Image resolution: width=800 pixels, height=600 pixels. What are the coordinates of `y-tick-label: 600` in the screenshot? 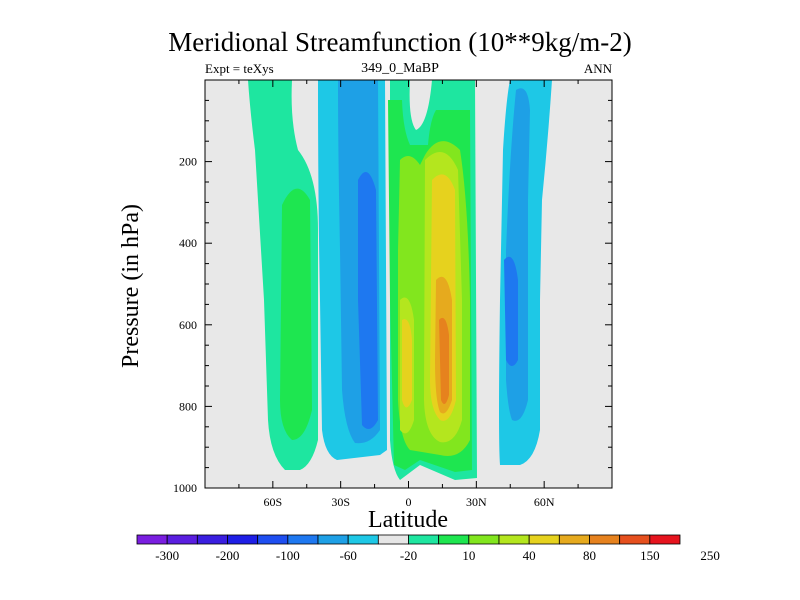 It's located at (188, 325).